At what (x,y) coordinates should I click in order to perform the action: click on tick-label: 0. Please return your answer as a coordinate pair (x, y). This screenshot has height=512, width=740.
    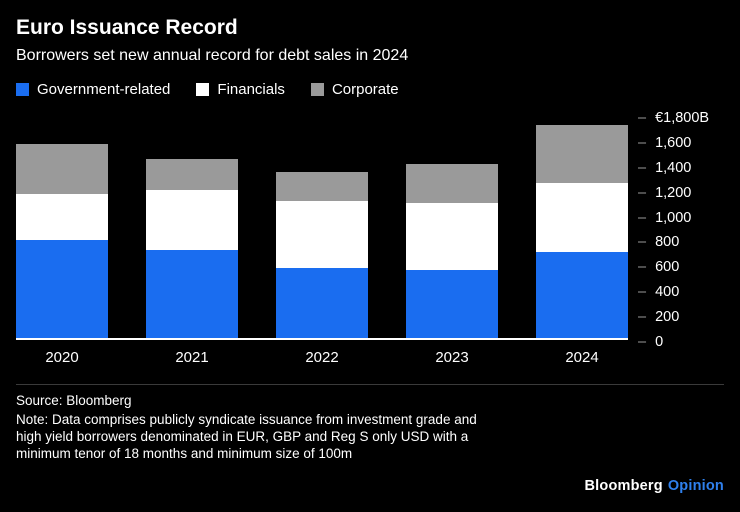
    Looking at the image, I should click on (659, 342).